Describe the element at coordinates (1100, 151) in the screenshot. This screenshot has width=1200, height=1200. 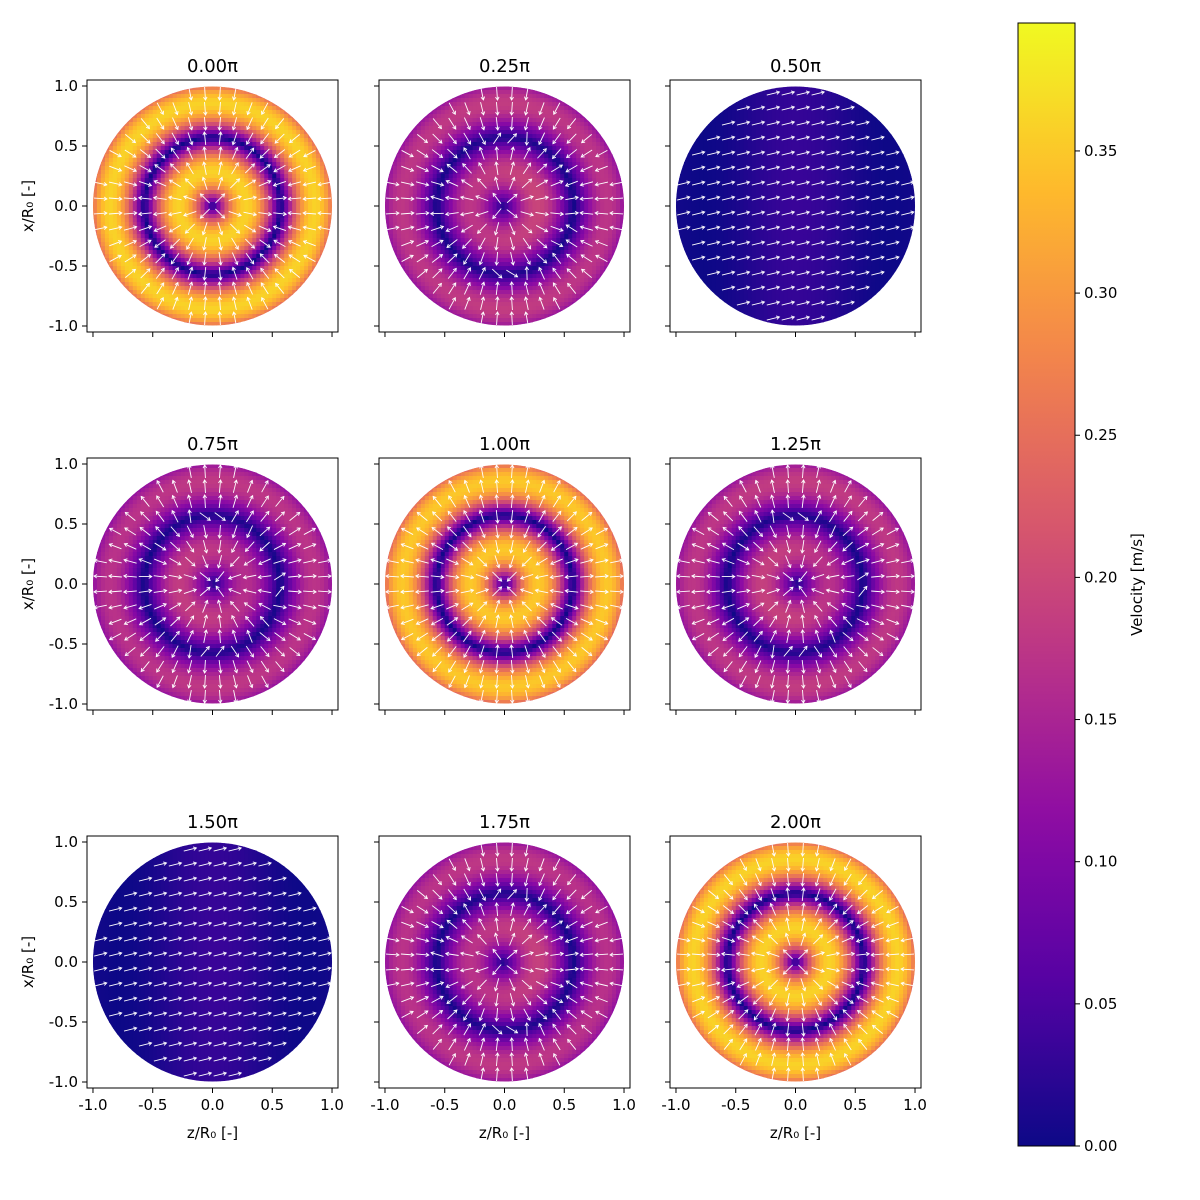
I see `colorbar-tick-label: 0.35` at that location.